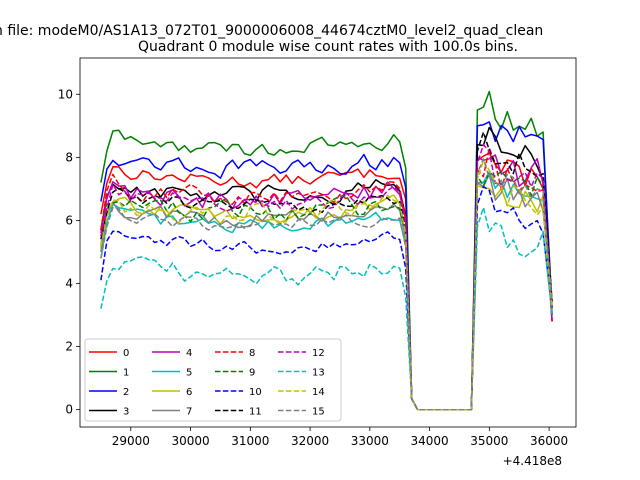  I want to click on legend-label-14: 14, so click(318, 392).